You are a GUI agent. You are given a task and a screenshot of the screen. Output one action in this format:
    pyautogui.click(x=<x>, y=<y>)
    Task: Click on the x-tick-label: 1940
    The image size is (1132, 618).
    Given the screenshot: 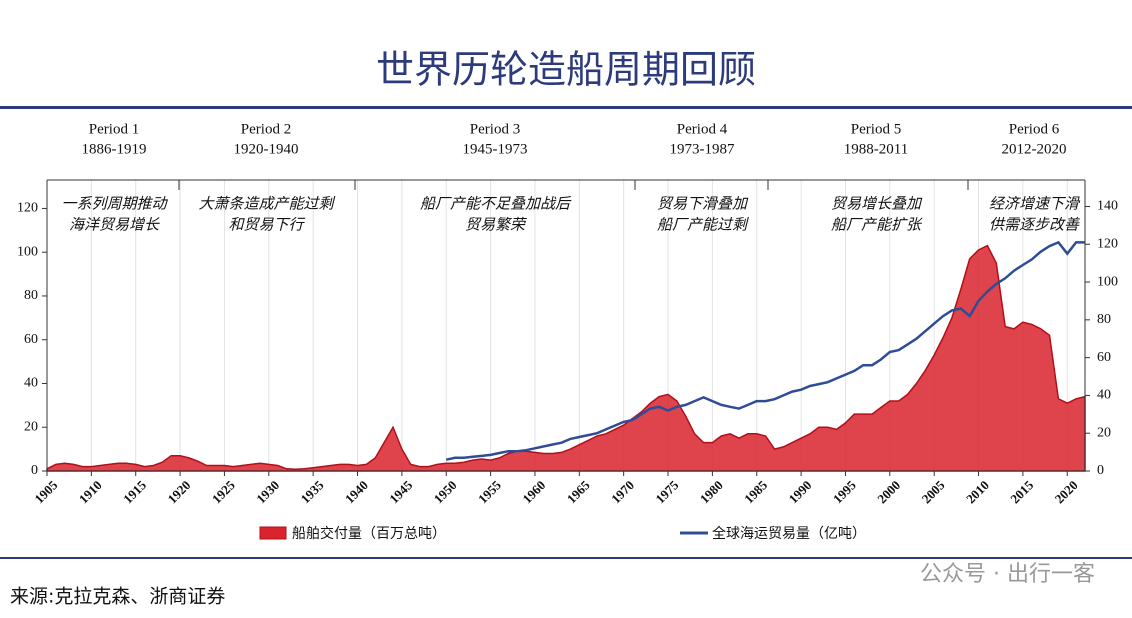 What is the action you would take?
    pyautogui.click(x=356, y=491)
    